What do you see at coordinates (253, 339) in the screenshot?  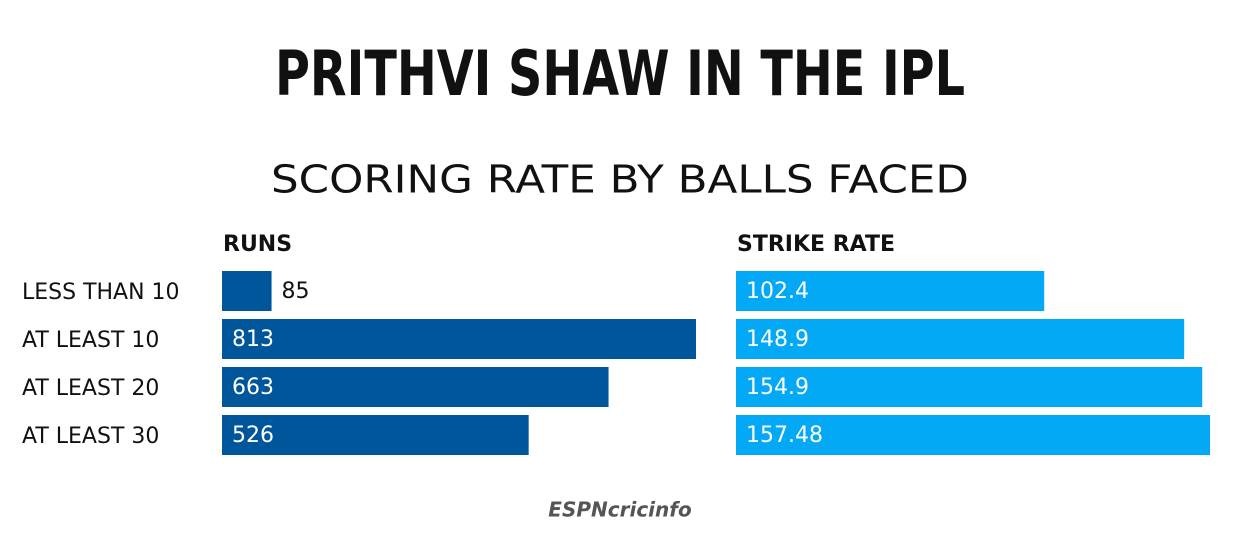 I see `value-label: 813` at bounding box center [253, 339].